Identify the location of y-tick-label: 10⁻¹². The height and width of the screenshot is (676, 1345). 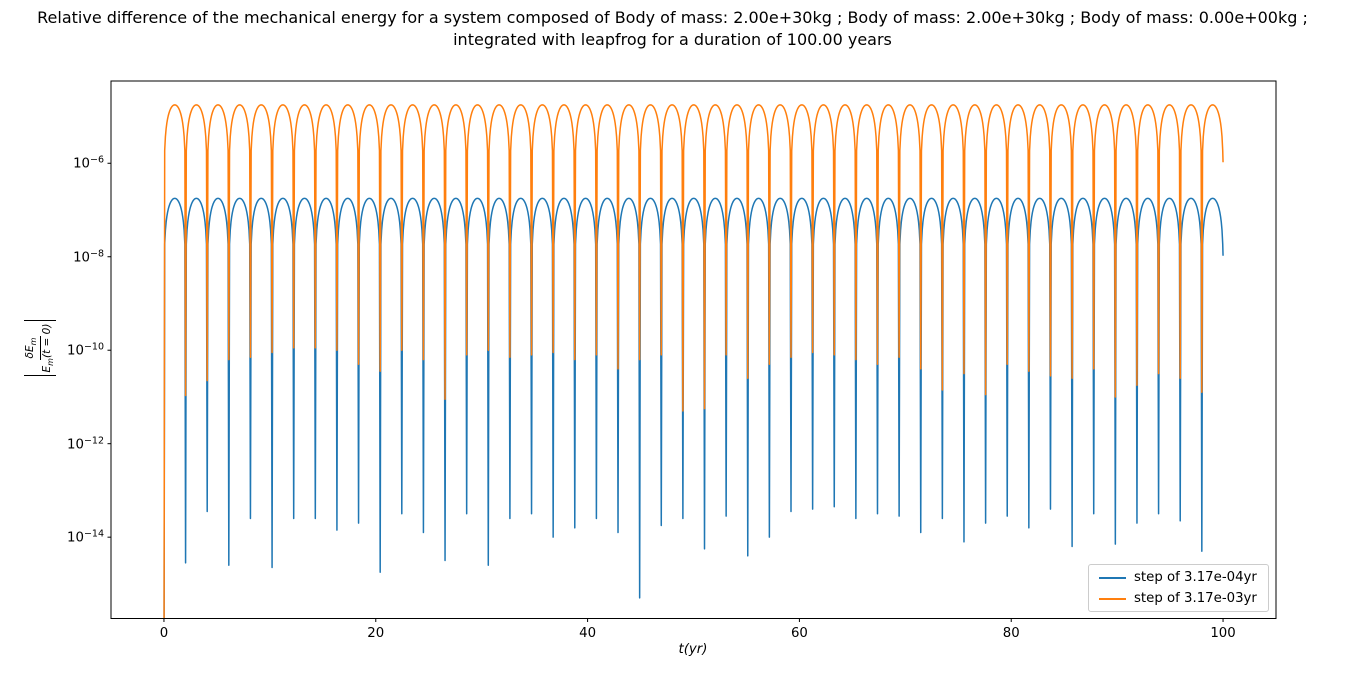
(85, 443).